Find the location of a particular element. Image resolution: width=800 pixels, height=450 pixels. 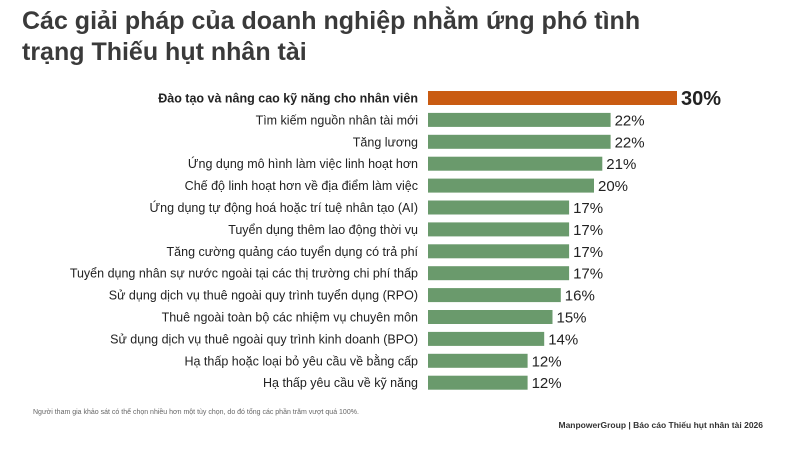

value-label: 15% is located at coordinates (572, 318).